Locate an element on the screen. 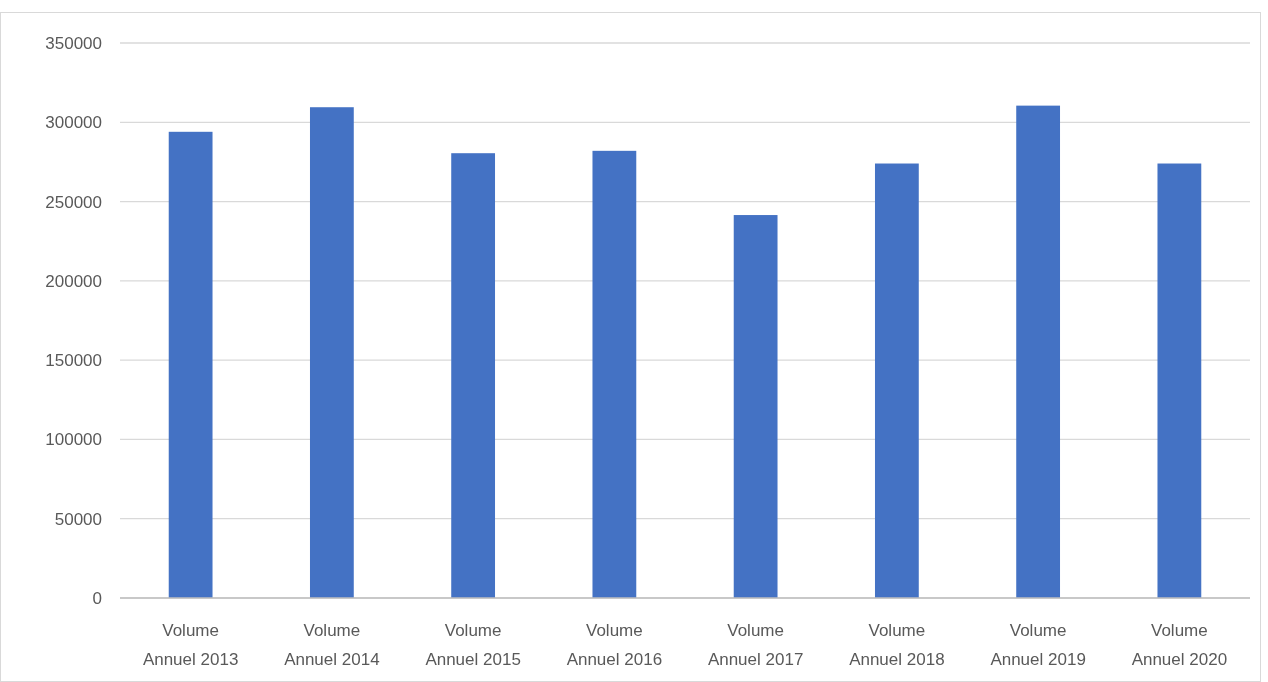 Image resolution: width=1268 pixels, height=682 pixels. y-tick-label: 200000 is located at coordinates (73, 281).